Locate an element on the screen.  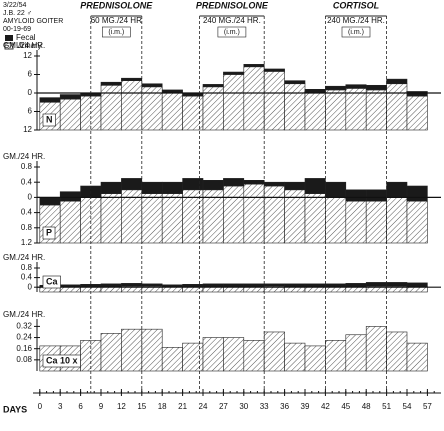
x-tick-label: 33 is located at coordinates (264, 406).